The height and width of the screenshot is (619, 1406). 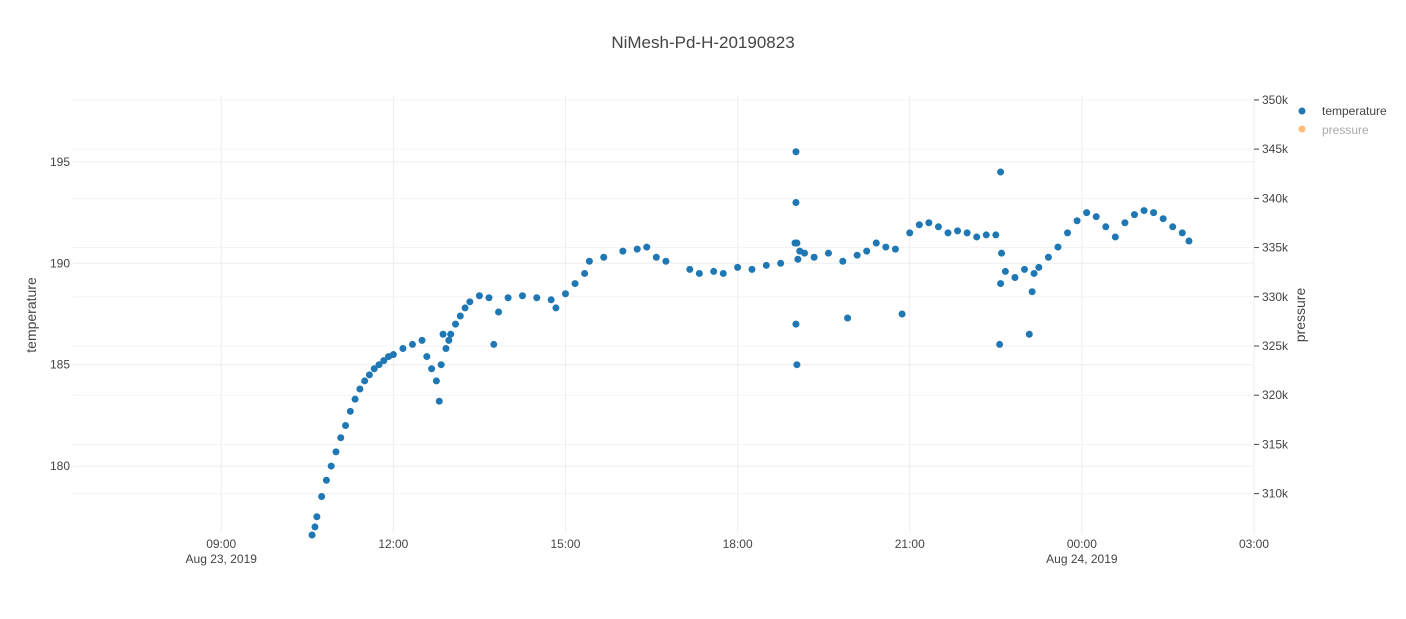 I want to click on legend-item-temperature: temperature, so click(x=1343, y=111).